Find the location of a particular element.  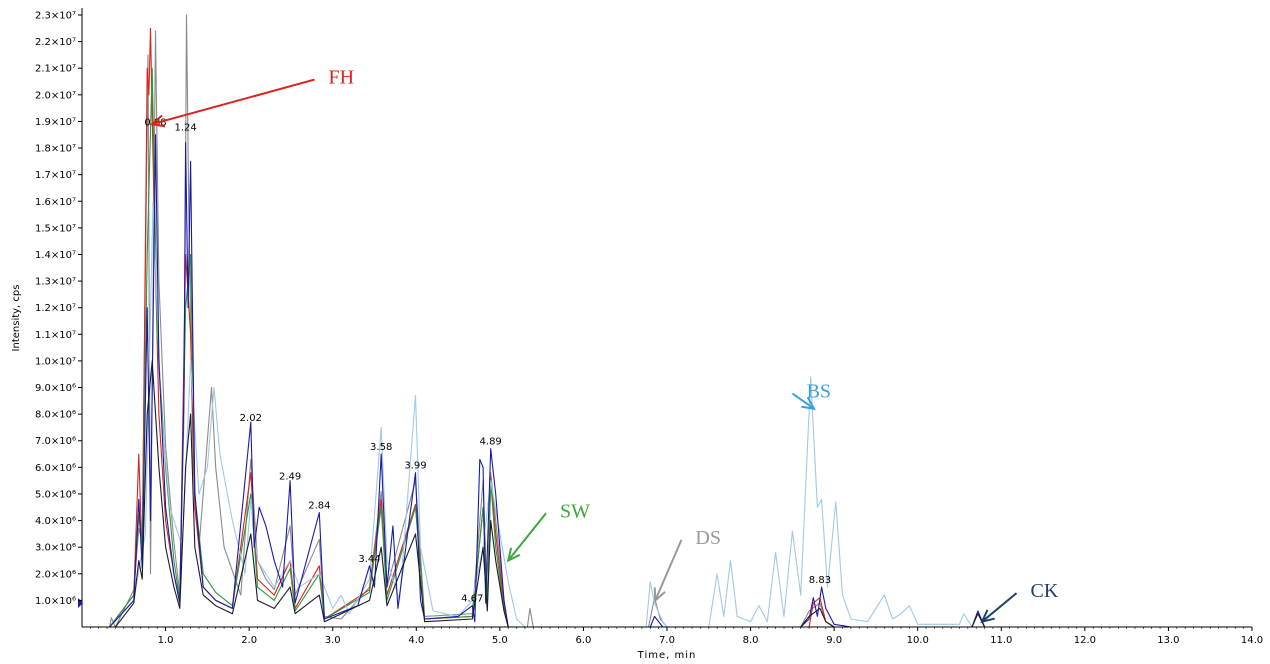

x-tick-label: 14.0 is located at coordinates (1252, 640).